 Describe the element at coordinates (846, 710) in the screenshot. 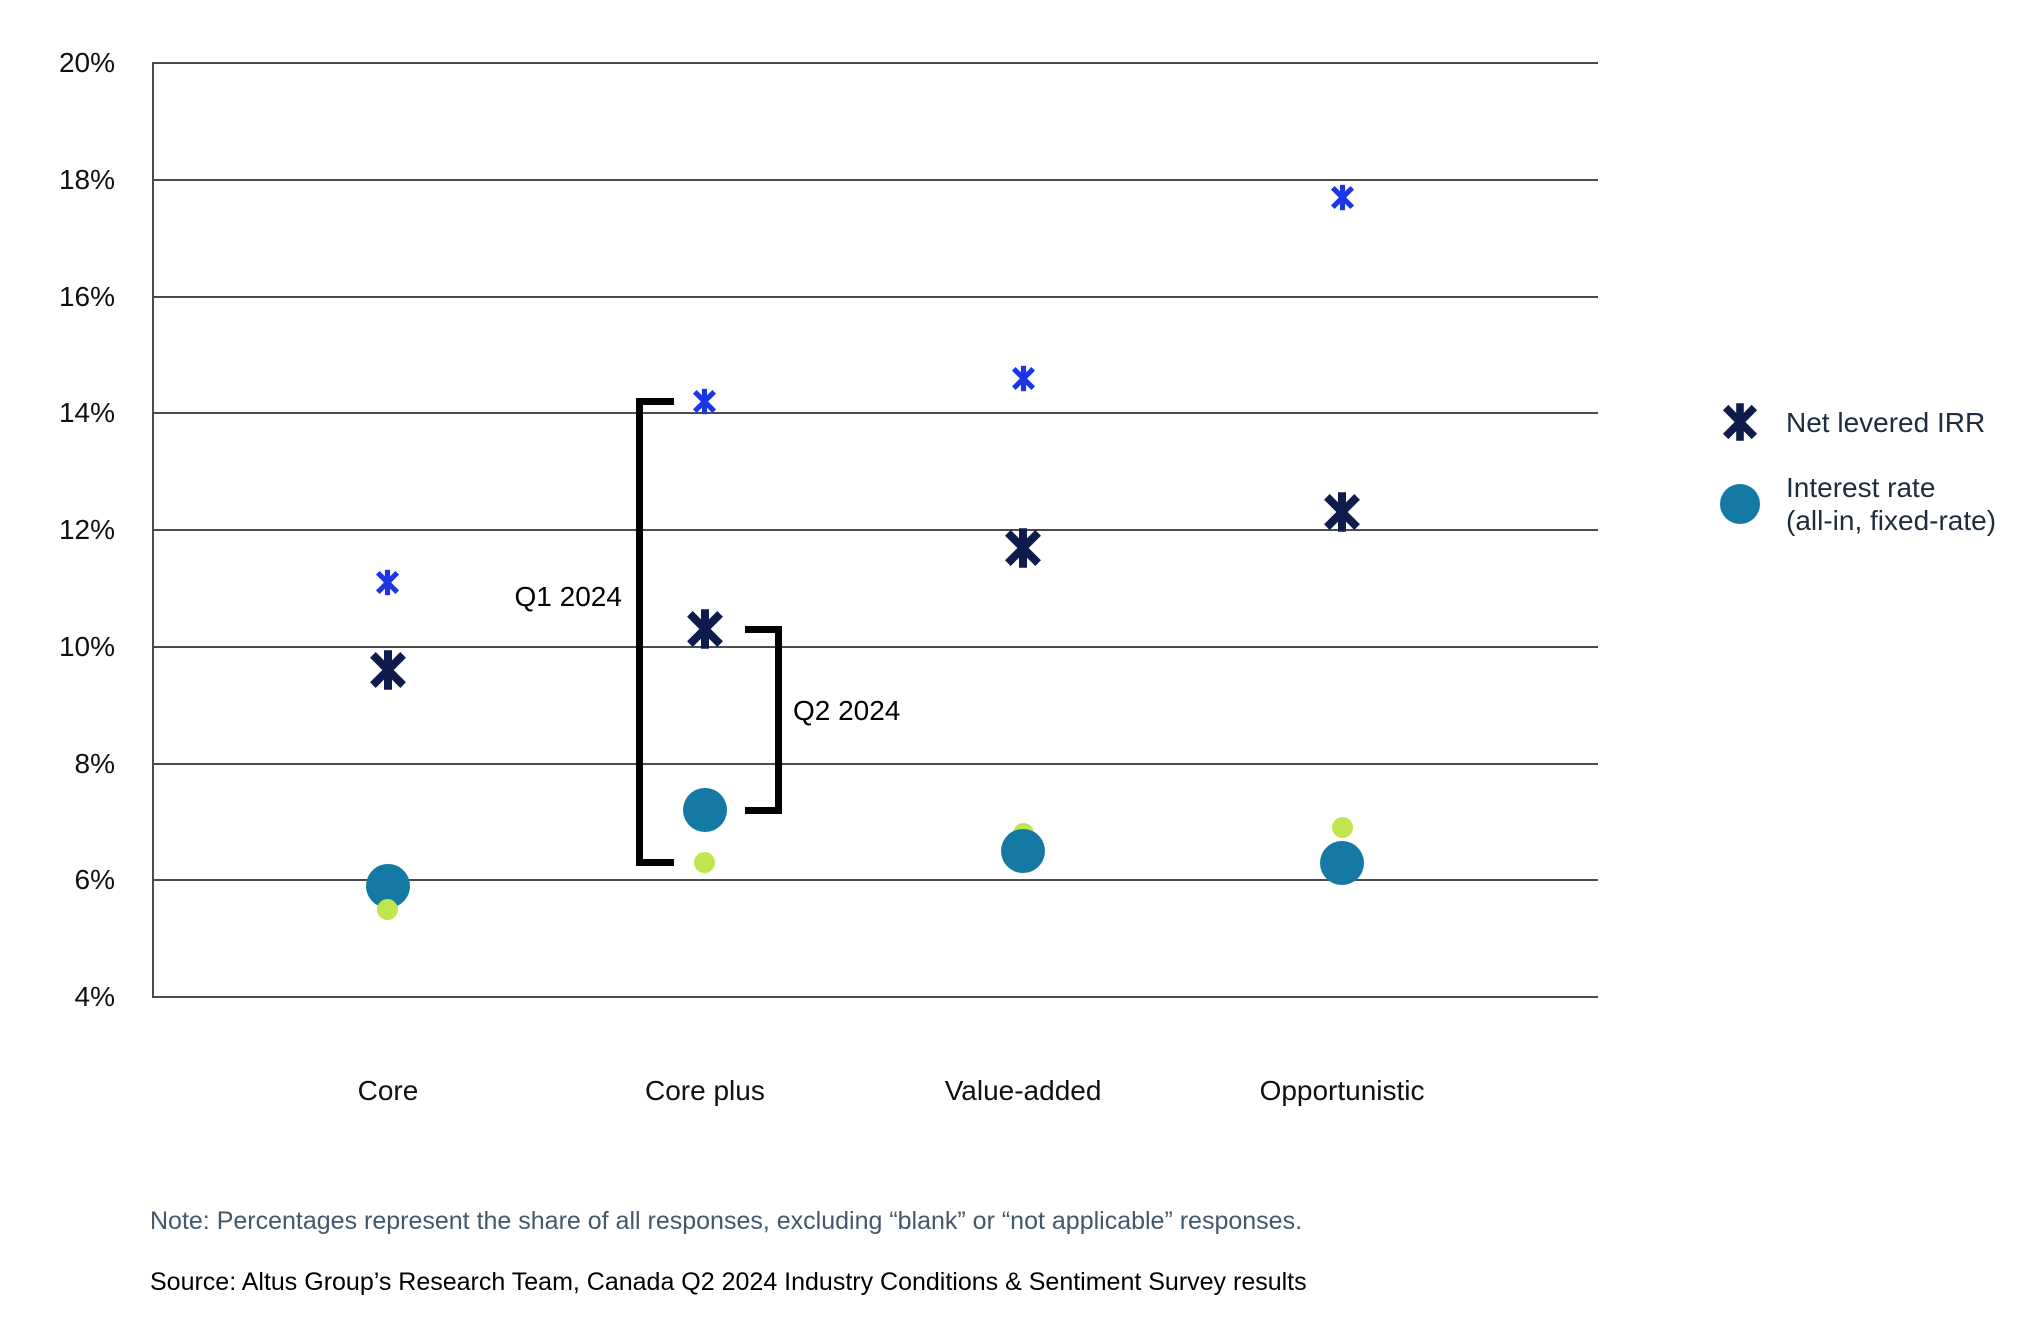

I see `bracket-label-q2-2024: Q2 2024` at that location.